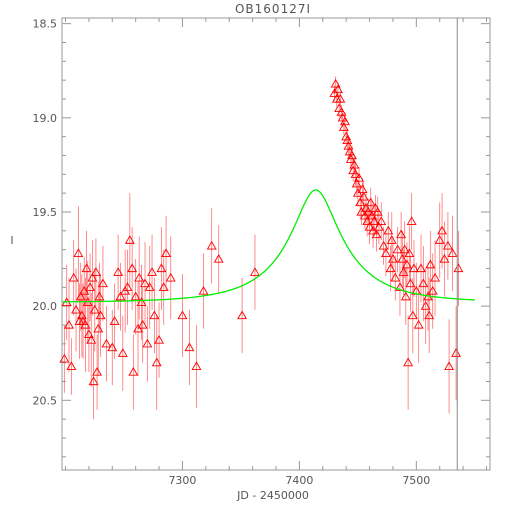  Describe the element at coordinates (45, 306) in the screenshot. I see `y-tick-label: 20.0` at that location.